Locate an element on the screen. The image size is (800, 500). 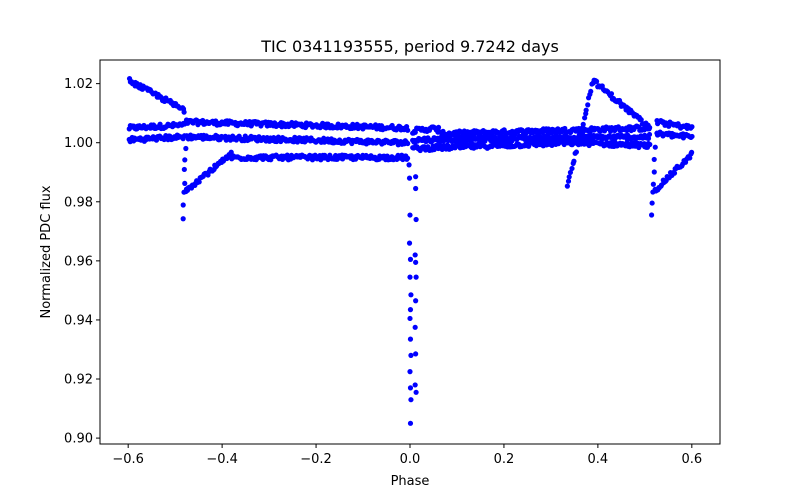
x-tick-label: 0.4 is located at coordinates (598, 459).